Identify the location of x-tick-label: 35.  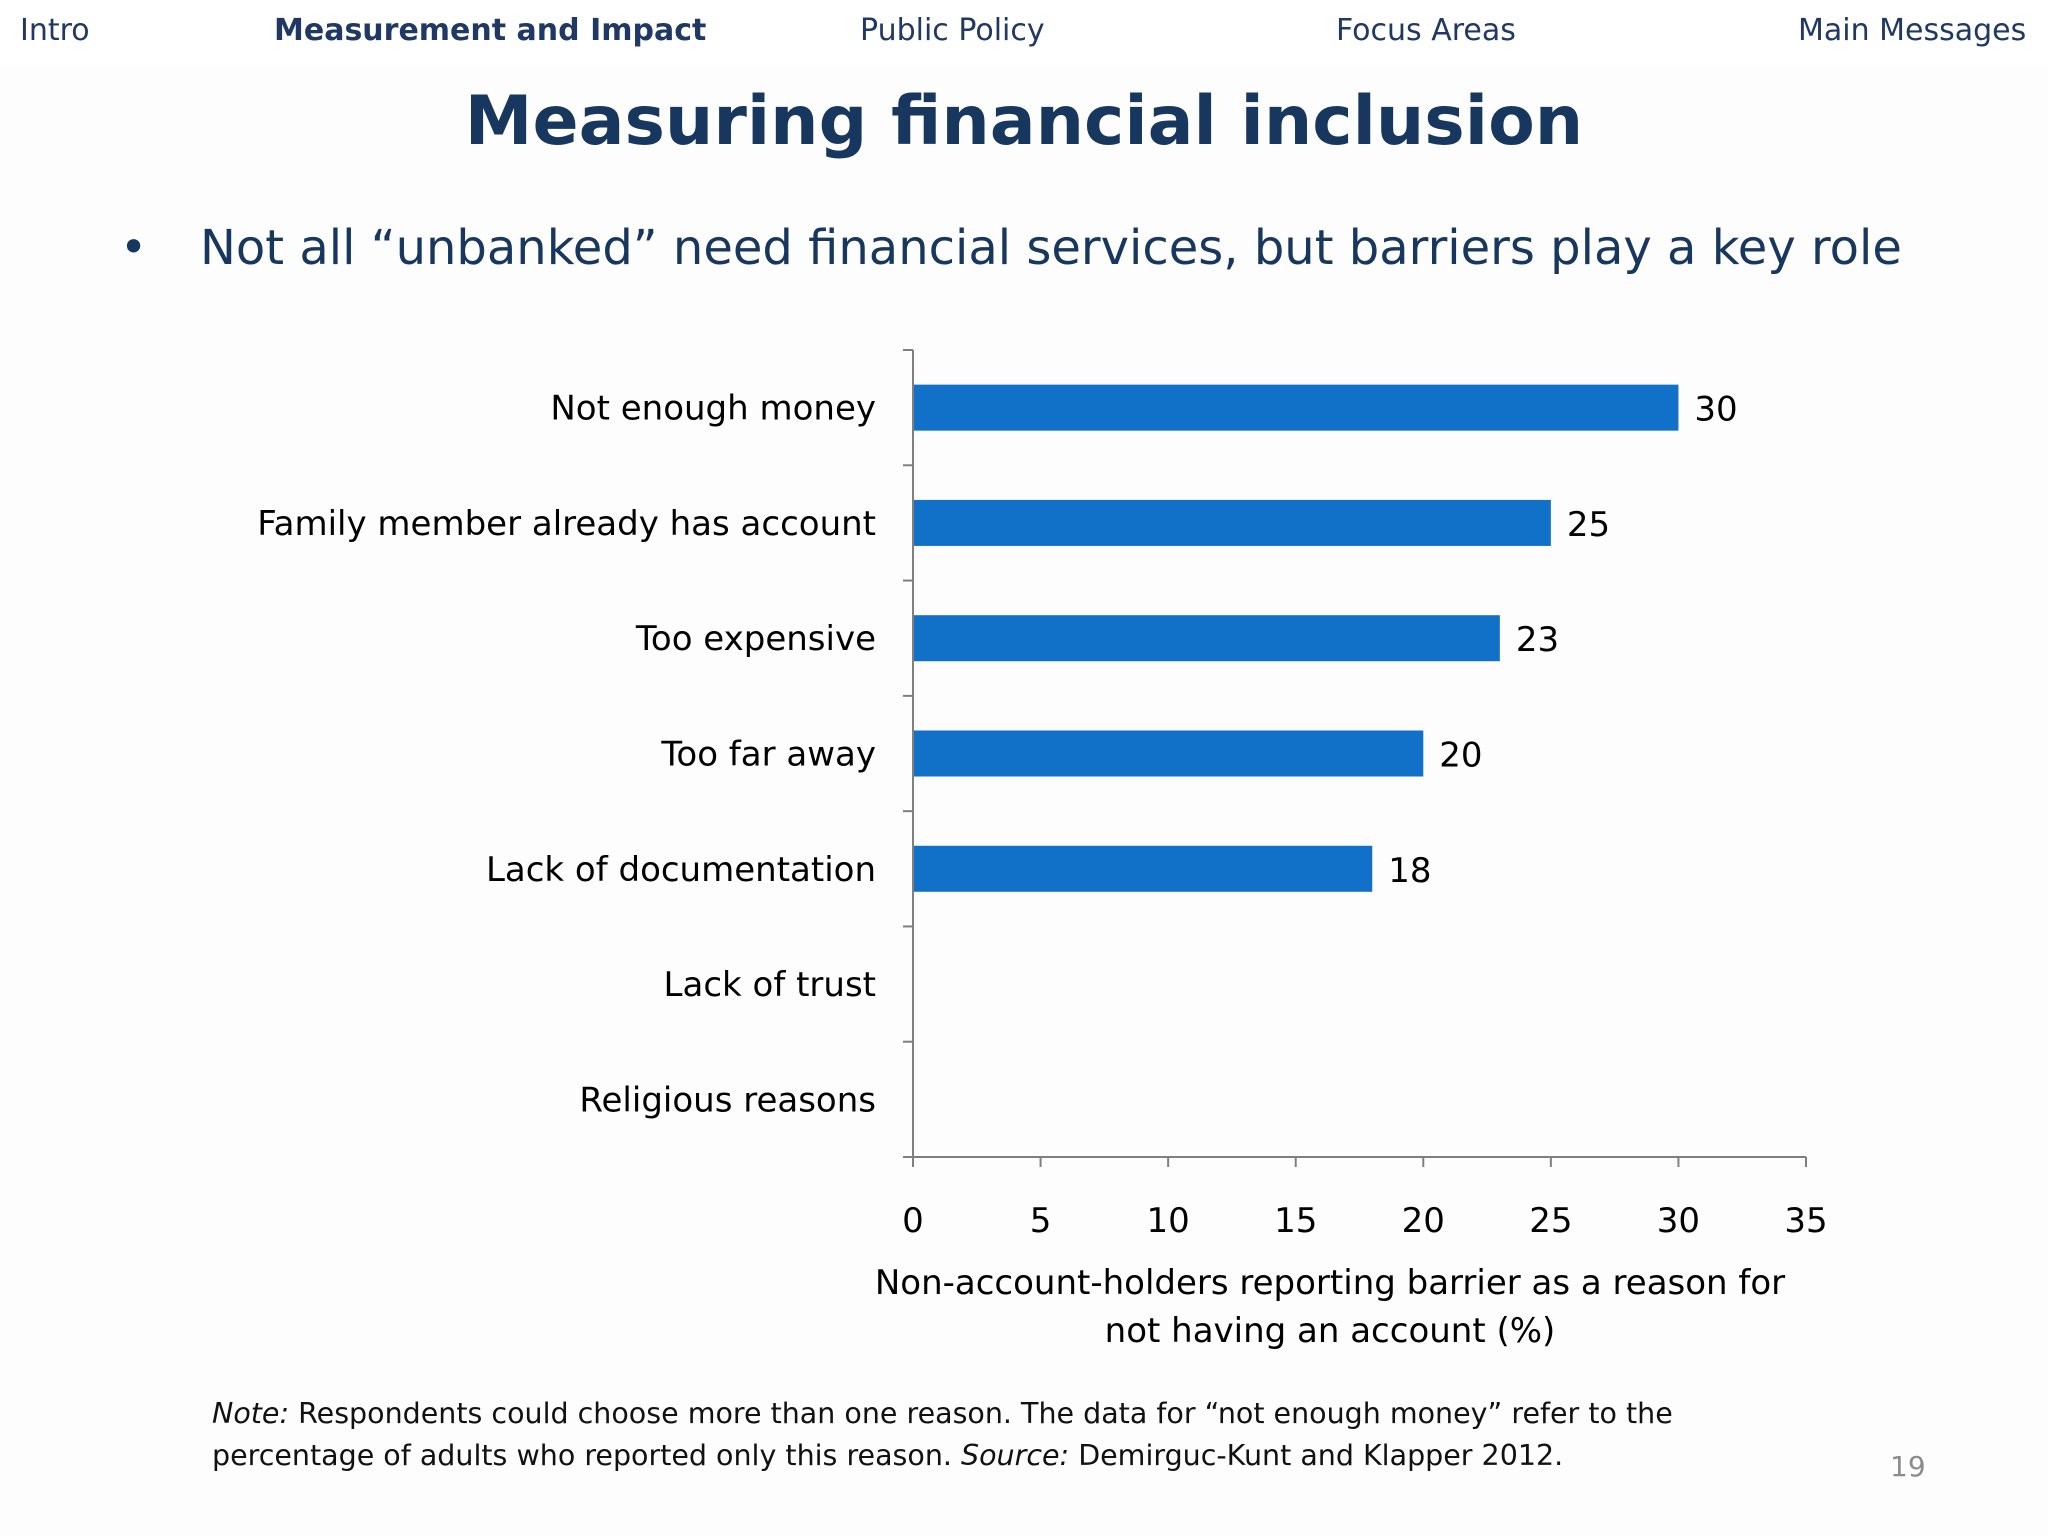
(1805, 1221).